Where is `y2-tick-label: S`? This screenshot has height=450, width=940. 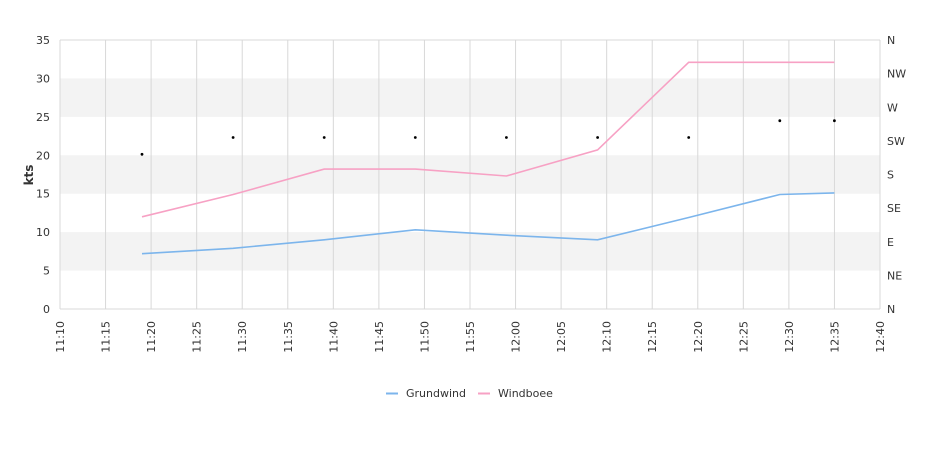 y2-tick-label: S is located at coordinates (890, 175).